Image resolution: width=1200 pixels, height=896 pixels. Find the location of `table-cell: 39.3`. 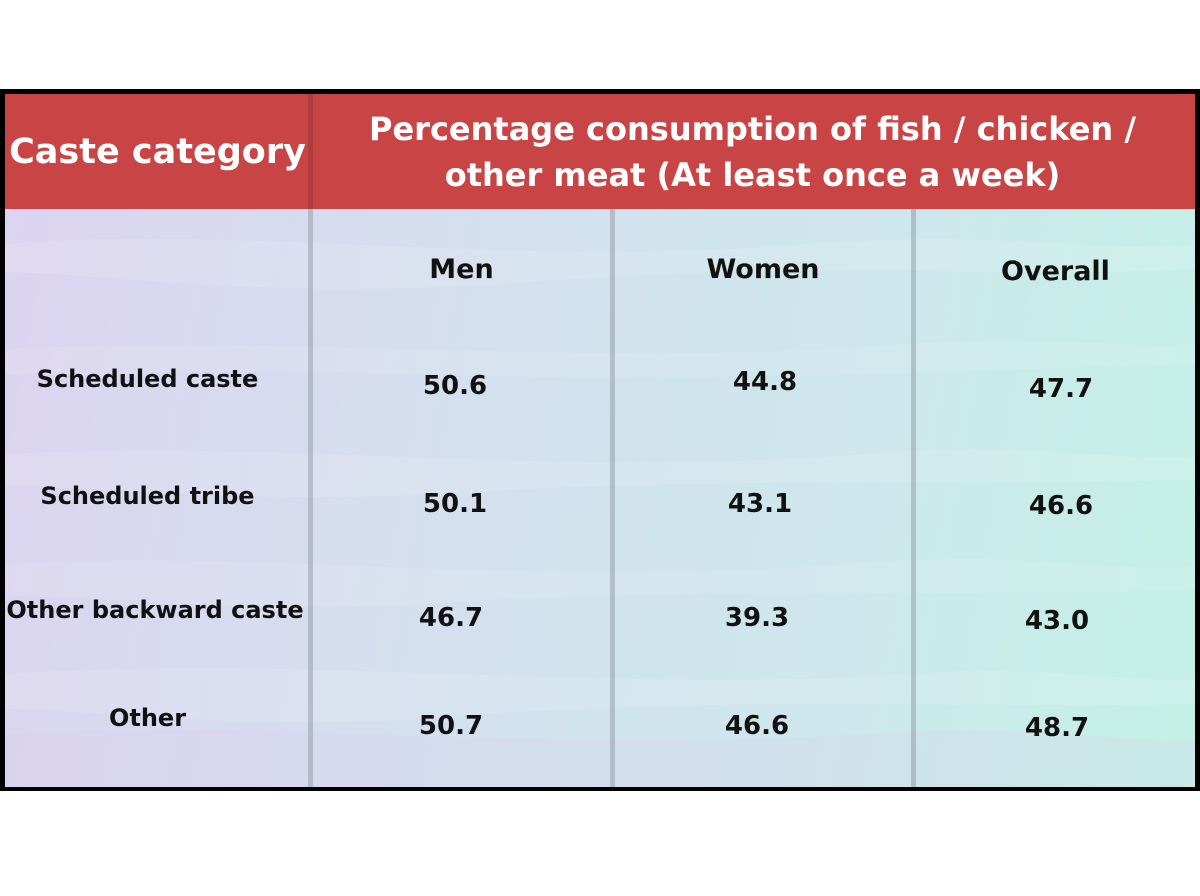

table-cell: 39.3 is located at coordinates (757, 618).